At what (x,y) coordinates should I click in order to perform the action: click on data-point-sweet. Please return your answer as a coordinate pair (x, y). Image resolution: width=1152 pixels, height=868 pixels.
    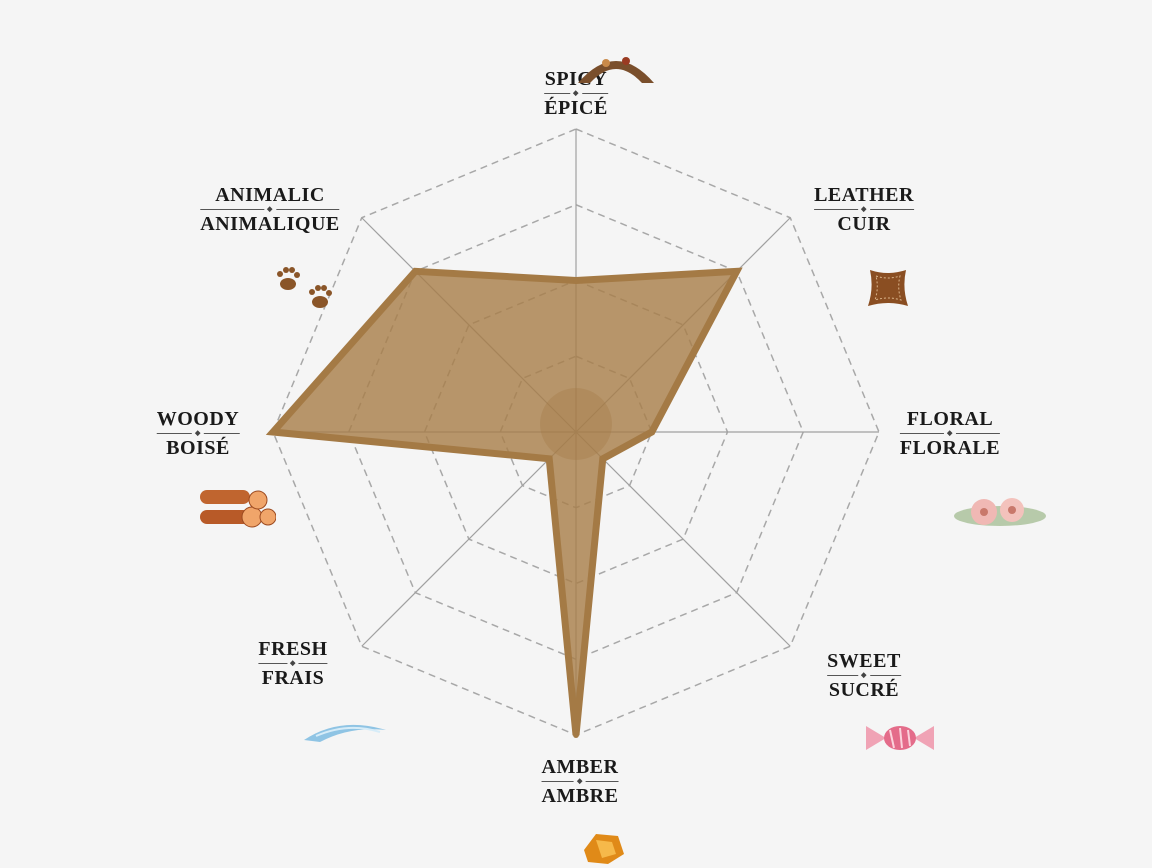
    Looking at the image, I should click on (602, 458).